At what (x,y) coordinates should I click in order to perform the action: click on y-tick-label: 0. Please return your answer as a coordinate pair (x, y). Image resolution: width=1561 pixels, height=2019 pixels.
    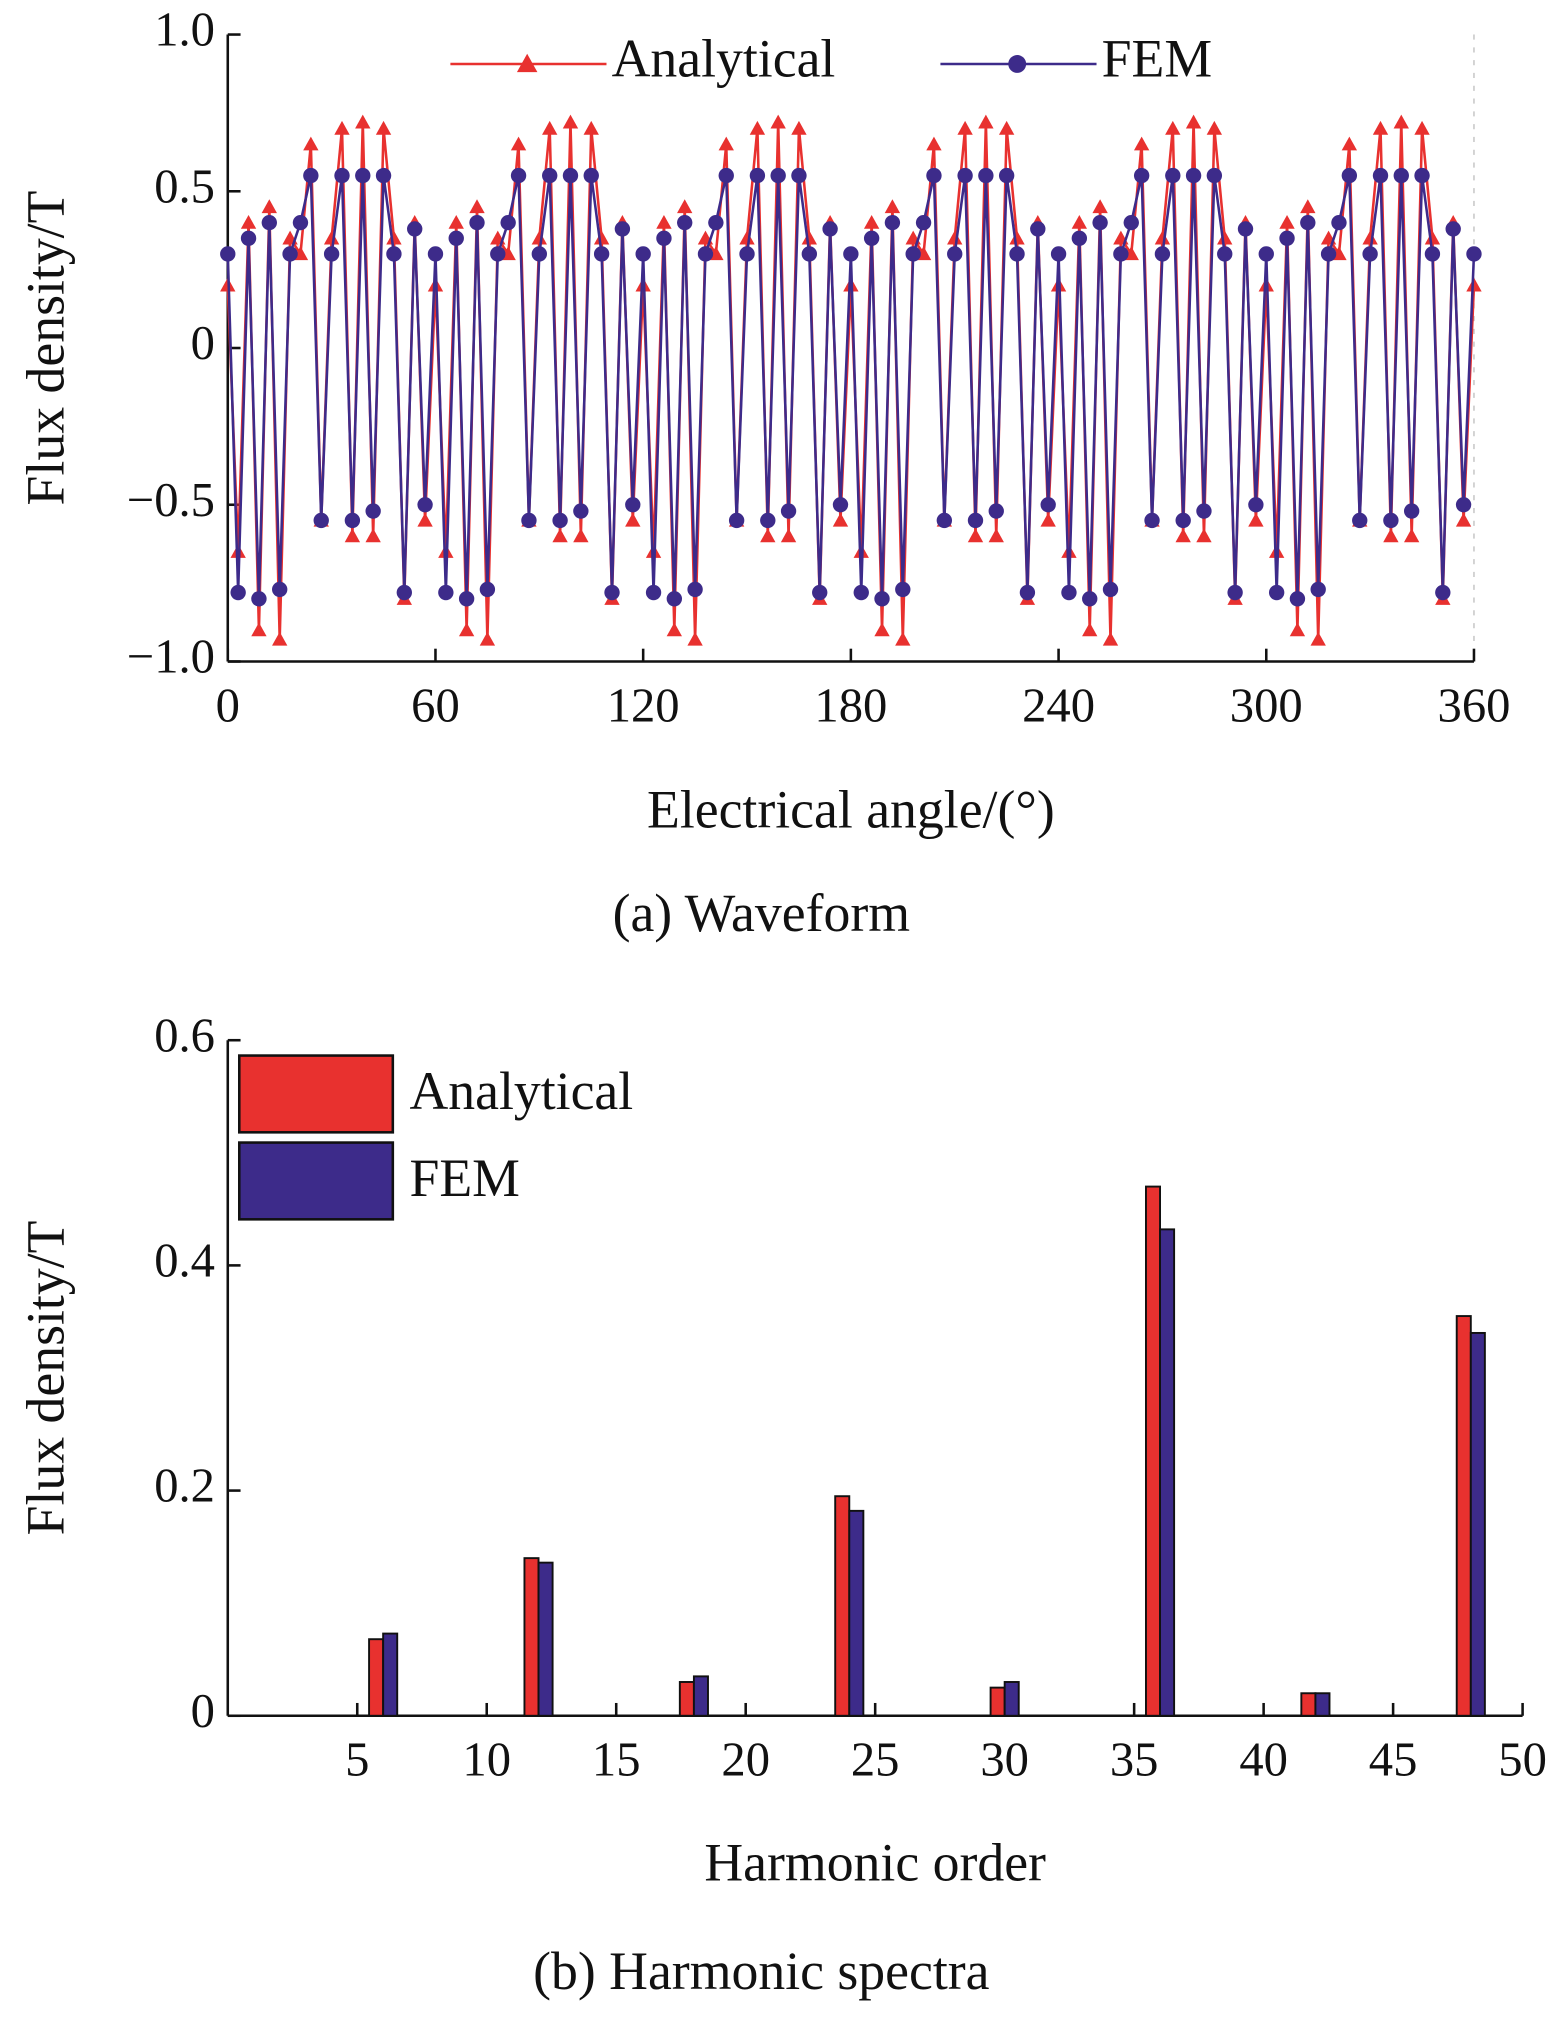
    Looking at the image, I should click on (203, 1711).